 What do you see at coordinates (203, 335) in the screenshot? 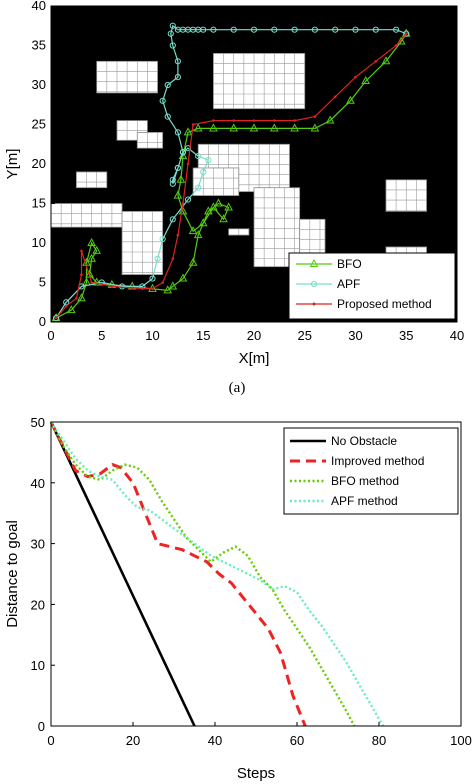
I see `x-tick-label: 15` at bounding box center [203, 335].